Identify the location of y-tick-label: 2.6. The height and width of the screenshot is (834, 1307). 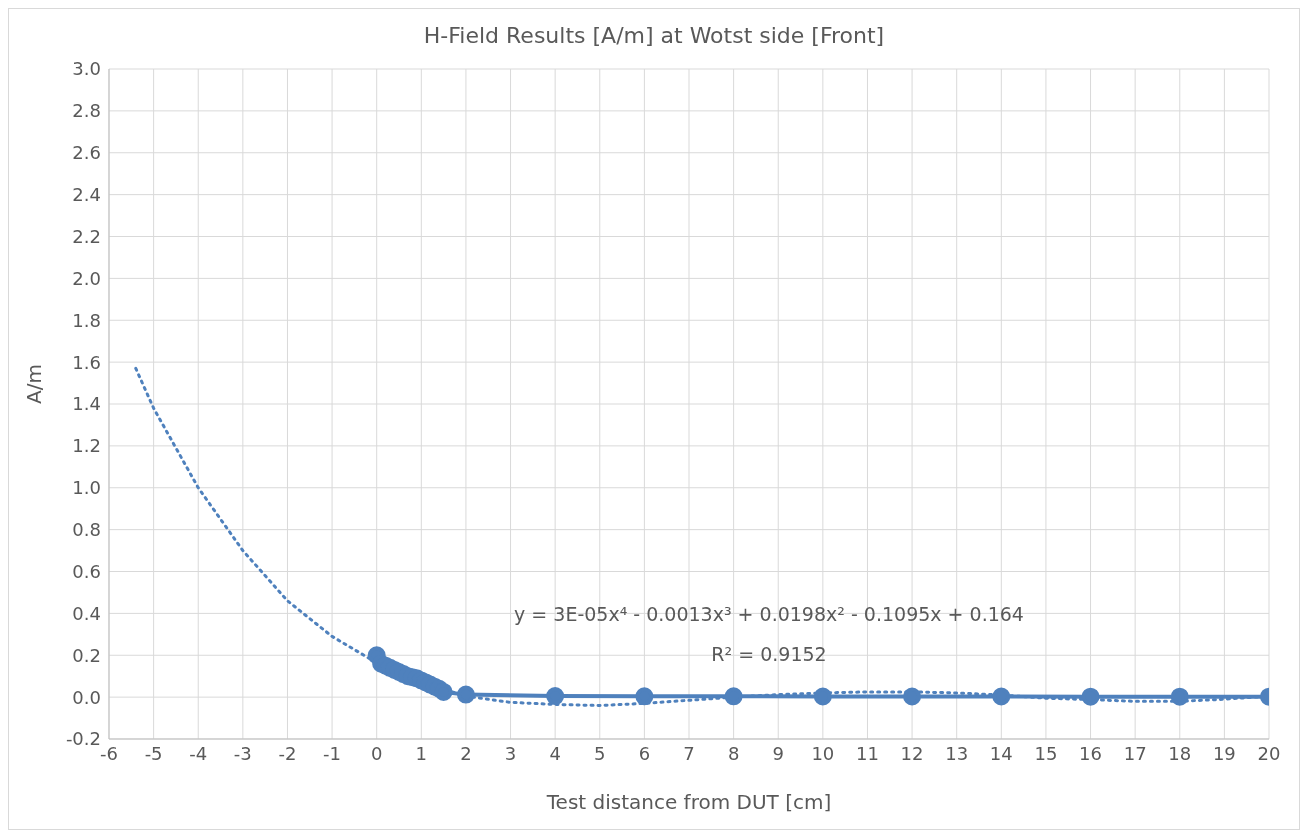
(86, 153).